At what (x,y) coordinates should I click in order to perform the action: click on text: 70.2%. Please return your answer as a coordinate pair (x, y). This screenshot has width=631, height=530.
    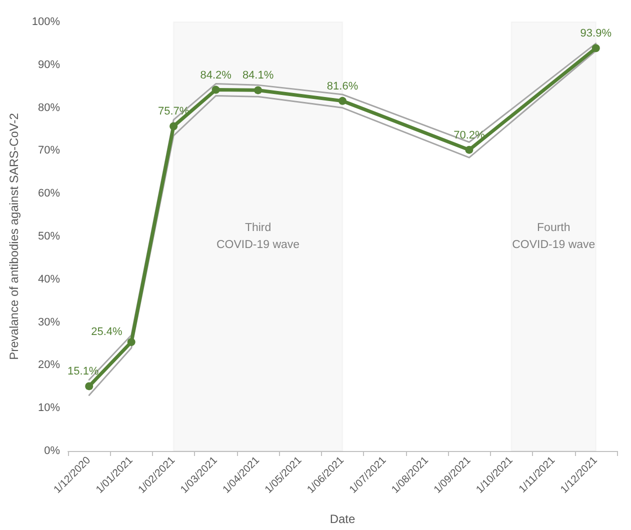
    Looking at the image, I should click on (469, 135).